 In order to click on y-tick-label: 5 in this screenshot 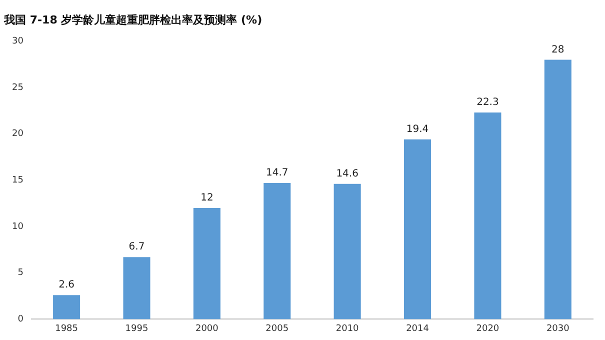, I will do `click(21, 273)`.